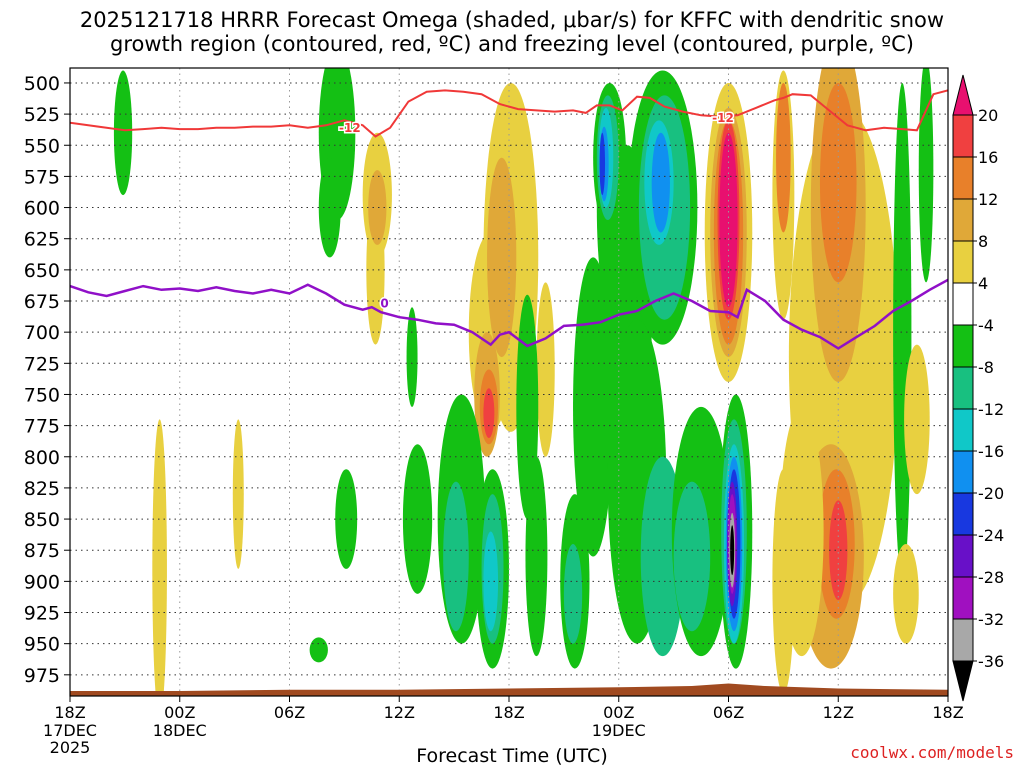 The image size is (1024, 768). Describe the element at coordinates (42, 177) in the screenshot. I see `y-tick-label-575: 575` at that location.